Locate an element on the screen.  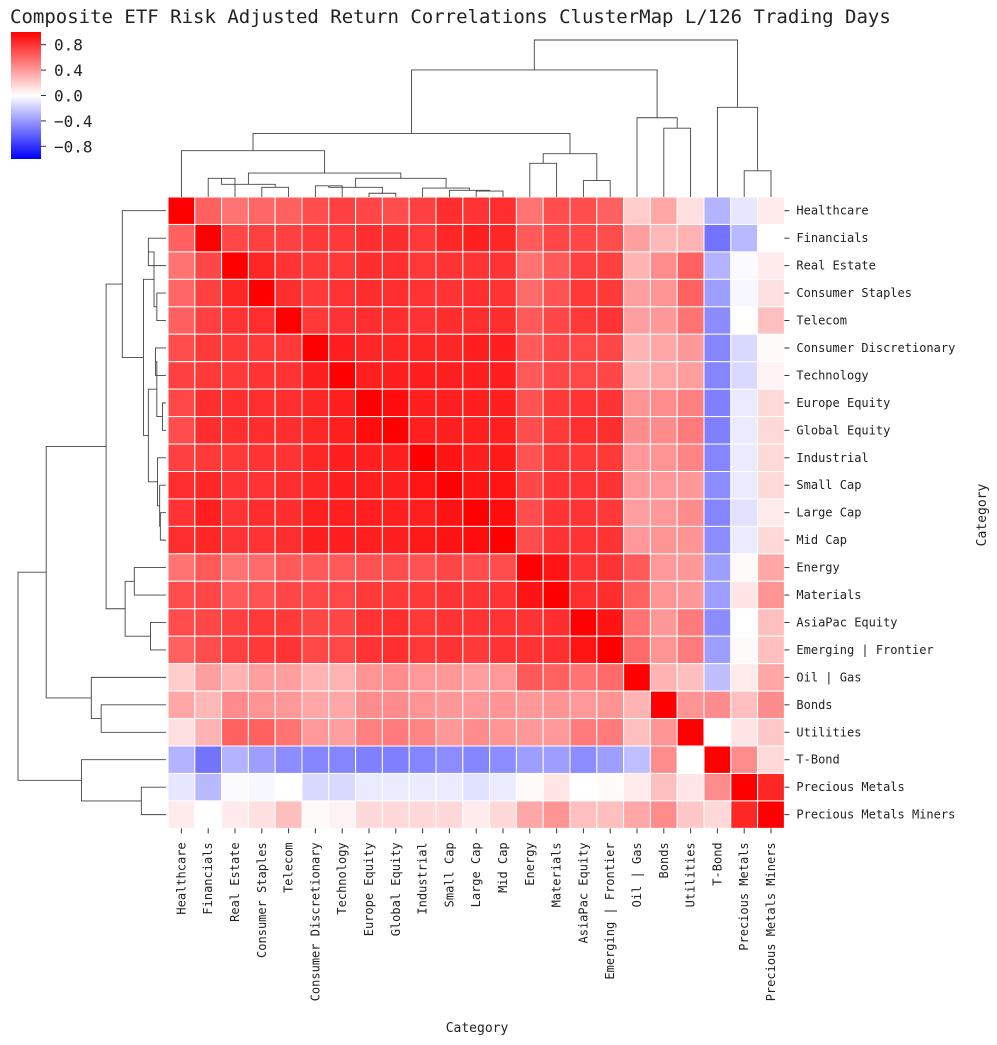
y-tick-label-technology: Technology is located at coordinates (832, 375).